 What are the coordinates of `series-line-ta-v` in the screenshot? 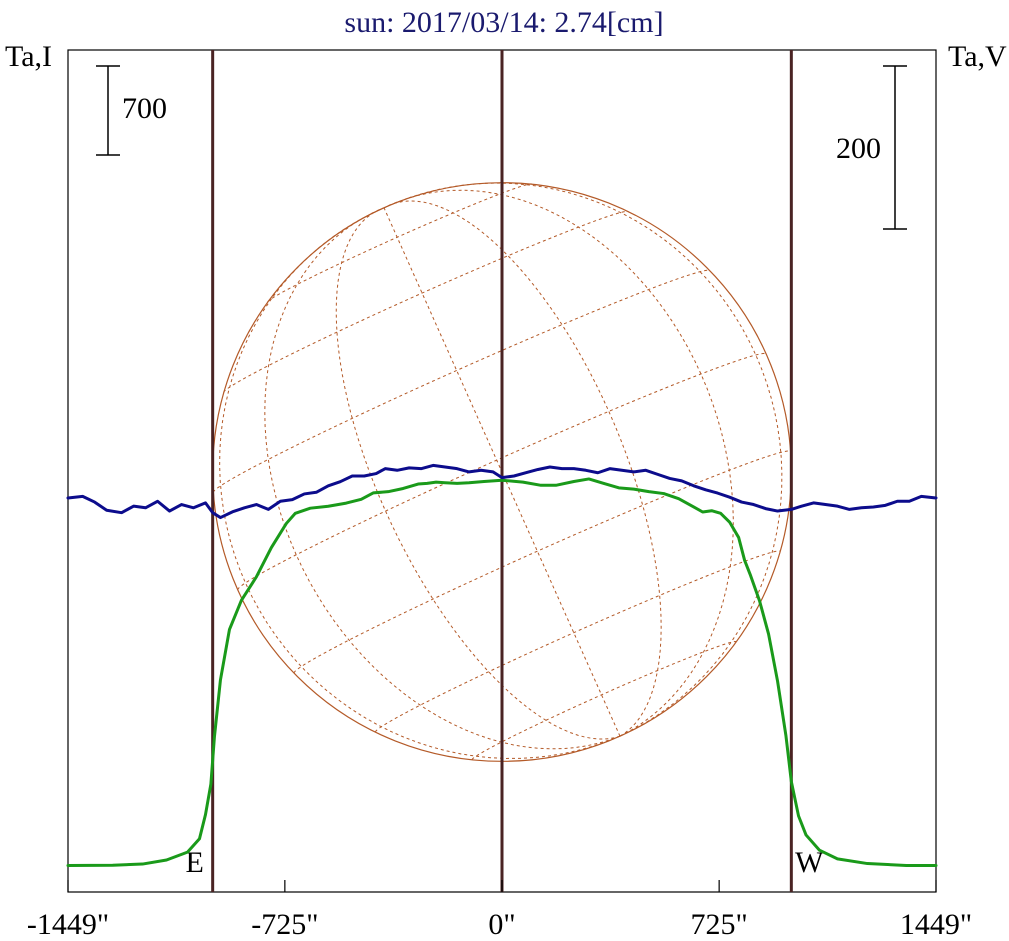 It's located at (502, 491).